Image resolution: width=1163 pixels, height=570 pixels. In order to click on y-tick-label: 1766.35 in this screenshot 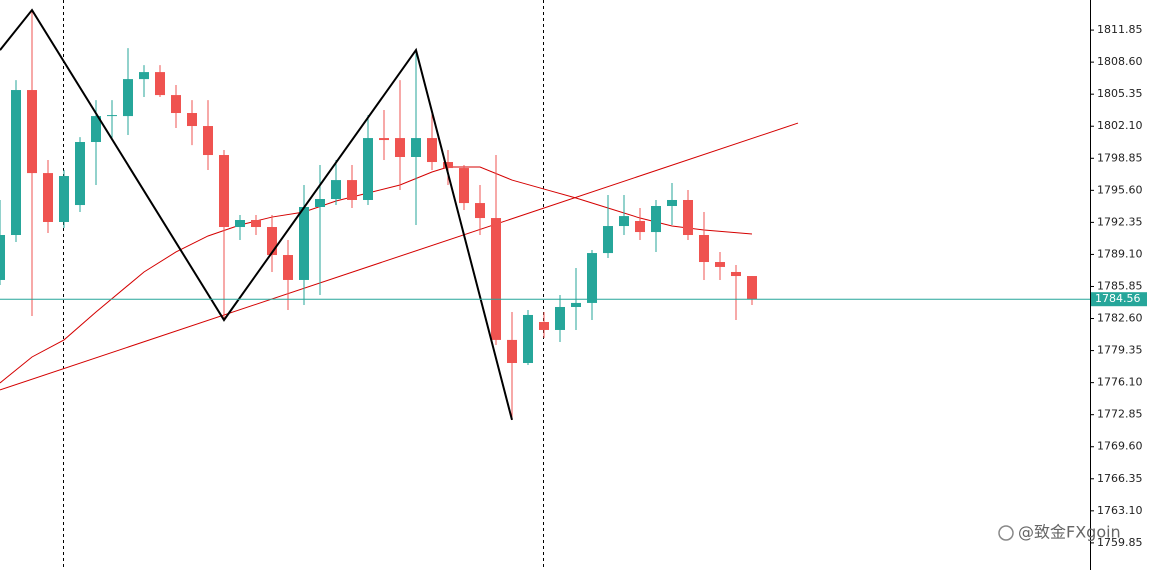, I will do `click(1120, 478)`.